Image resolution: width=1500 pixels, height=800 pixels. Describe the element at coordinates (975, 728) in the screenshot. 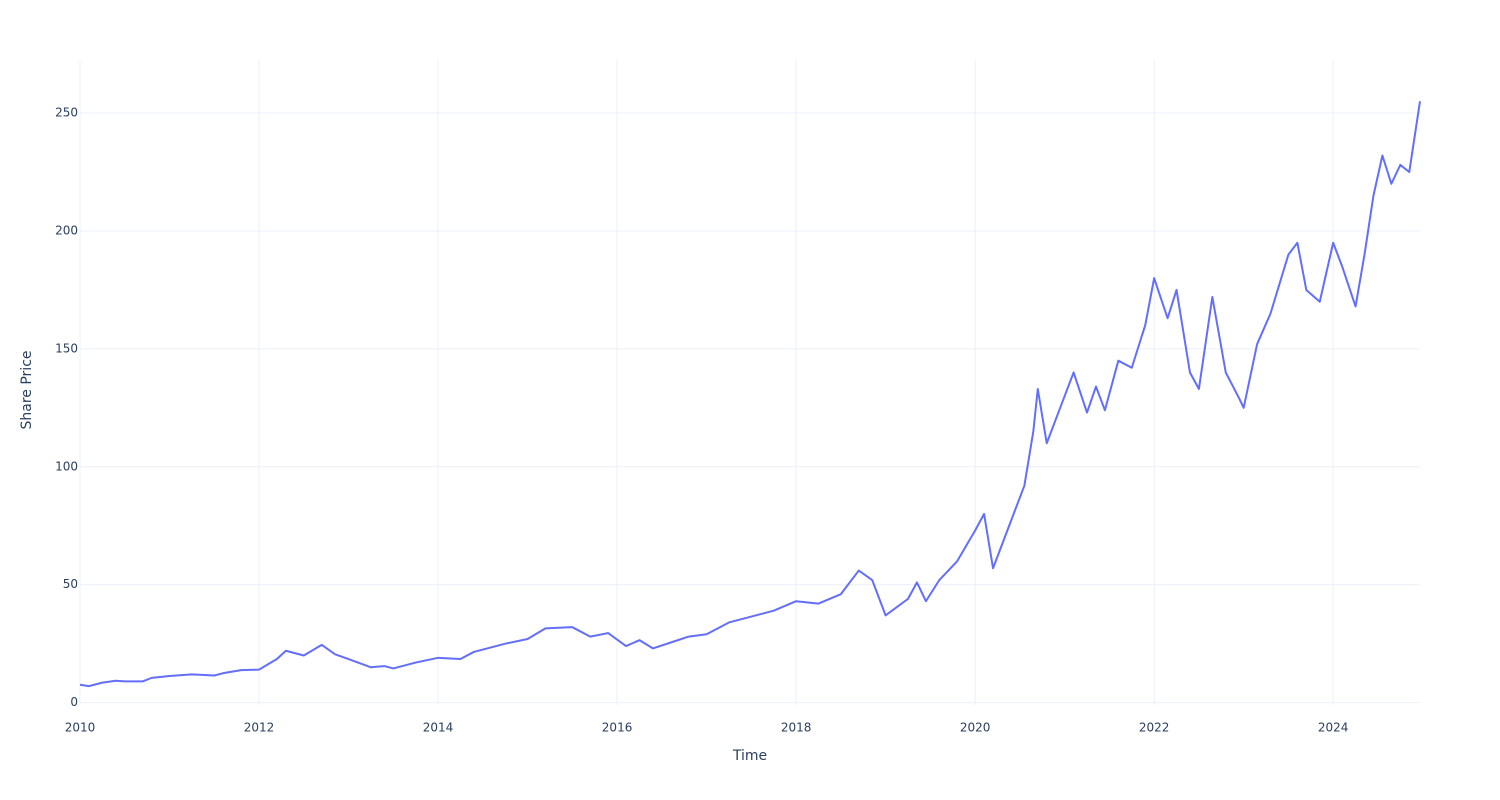

I see `x-tick-label: 2020` at that location.